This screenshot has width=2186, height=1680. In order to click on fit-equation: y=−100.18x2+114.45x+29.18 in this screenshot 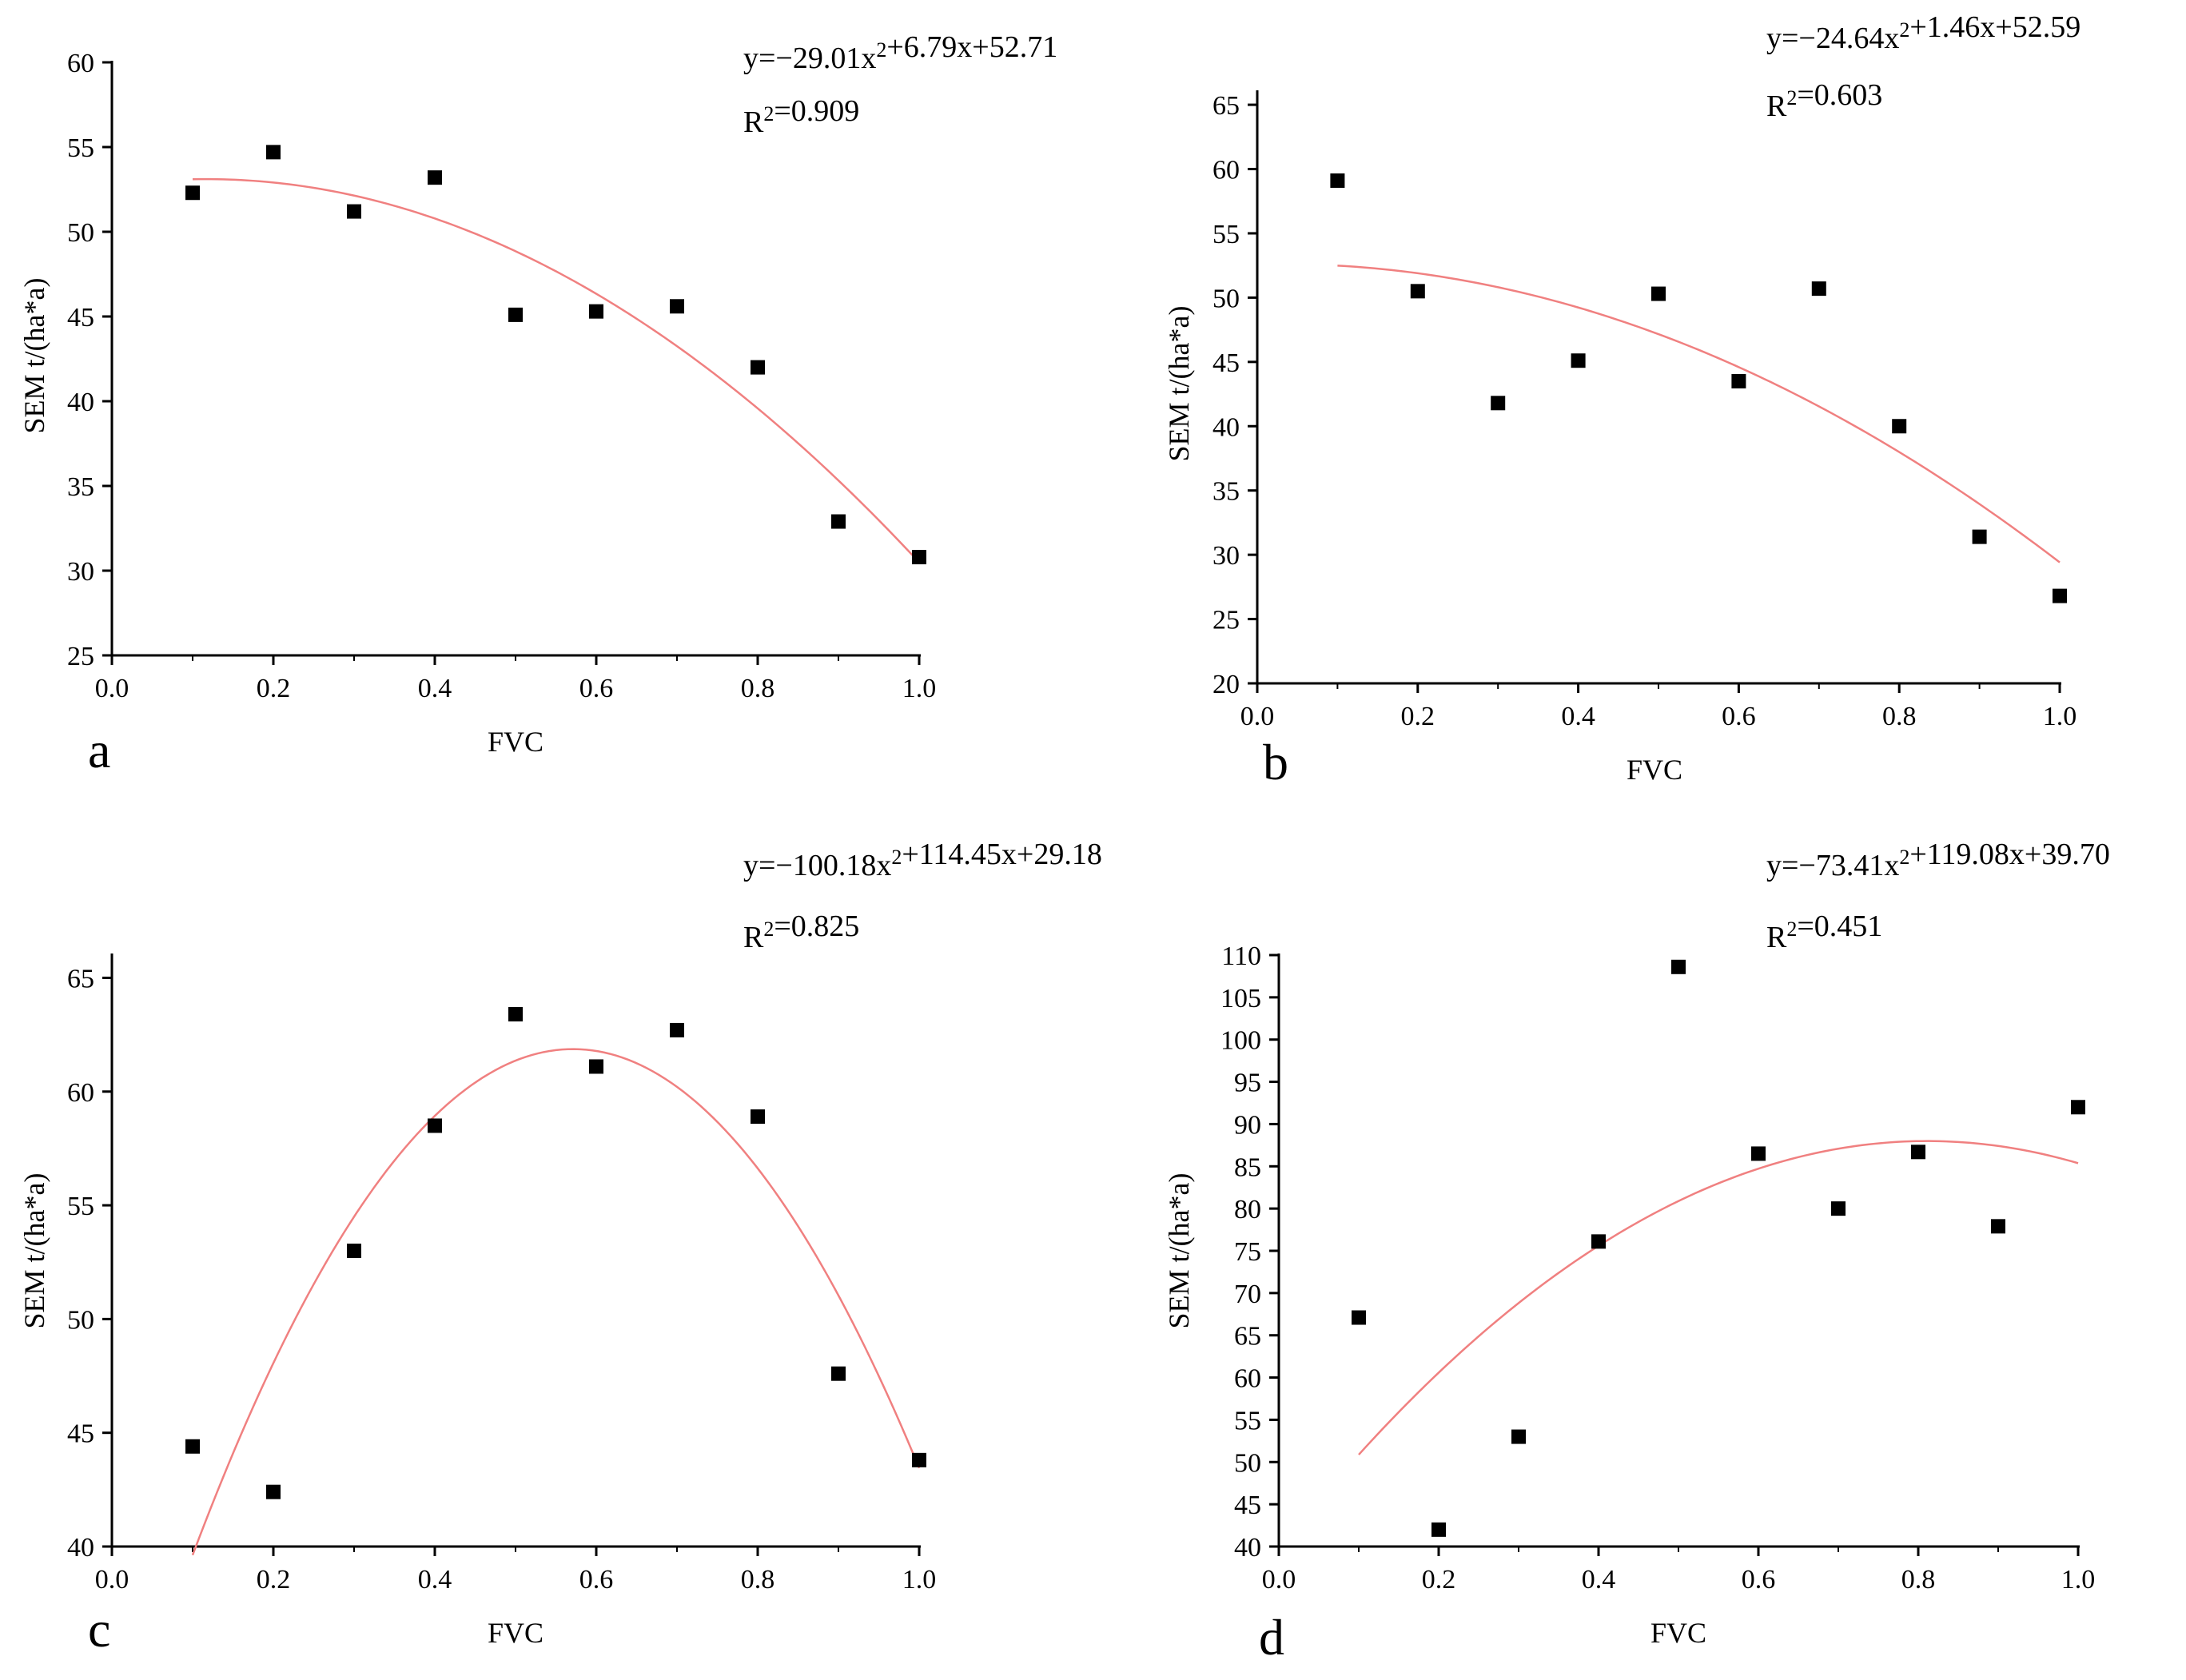, I will do `click(922, 860)`.